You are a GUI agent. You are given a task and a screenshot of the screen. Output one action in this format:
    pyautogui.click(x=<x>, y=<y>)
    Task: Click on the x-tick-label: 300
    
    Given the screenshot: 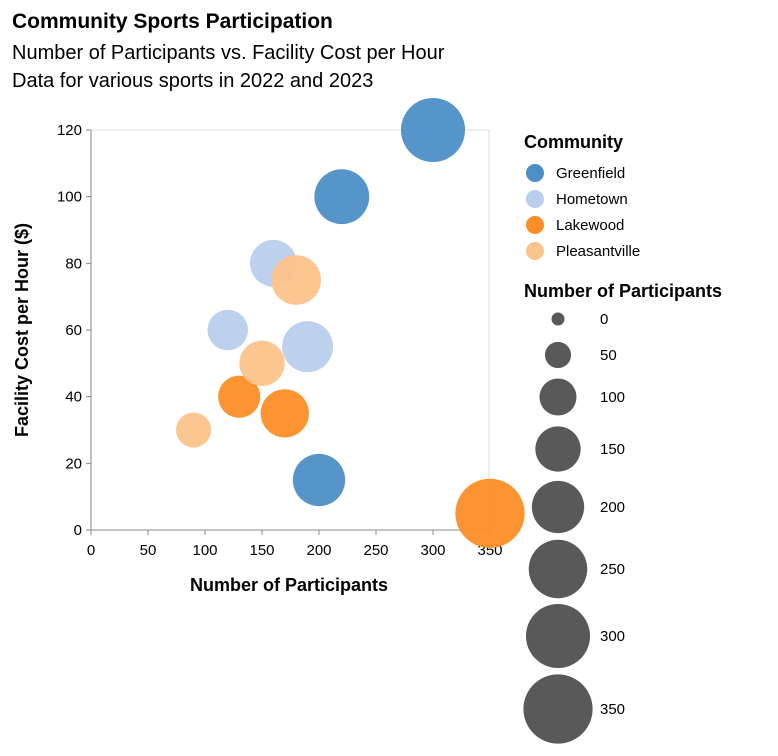 What is the action you would take?
    pyautogui.click(x=432, y=550)
    